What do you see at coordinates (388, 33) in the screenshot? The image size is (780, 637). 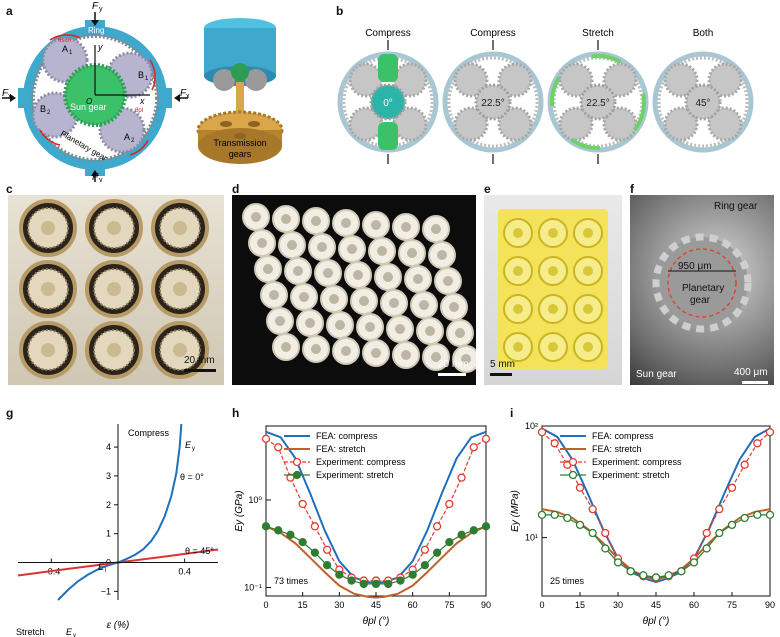 I see `fea-state-label-0: Compress` at bounding box center [388, 33].